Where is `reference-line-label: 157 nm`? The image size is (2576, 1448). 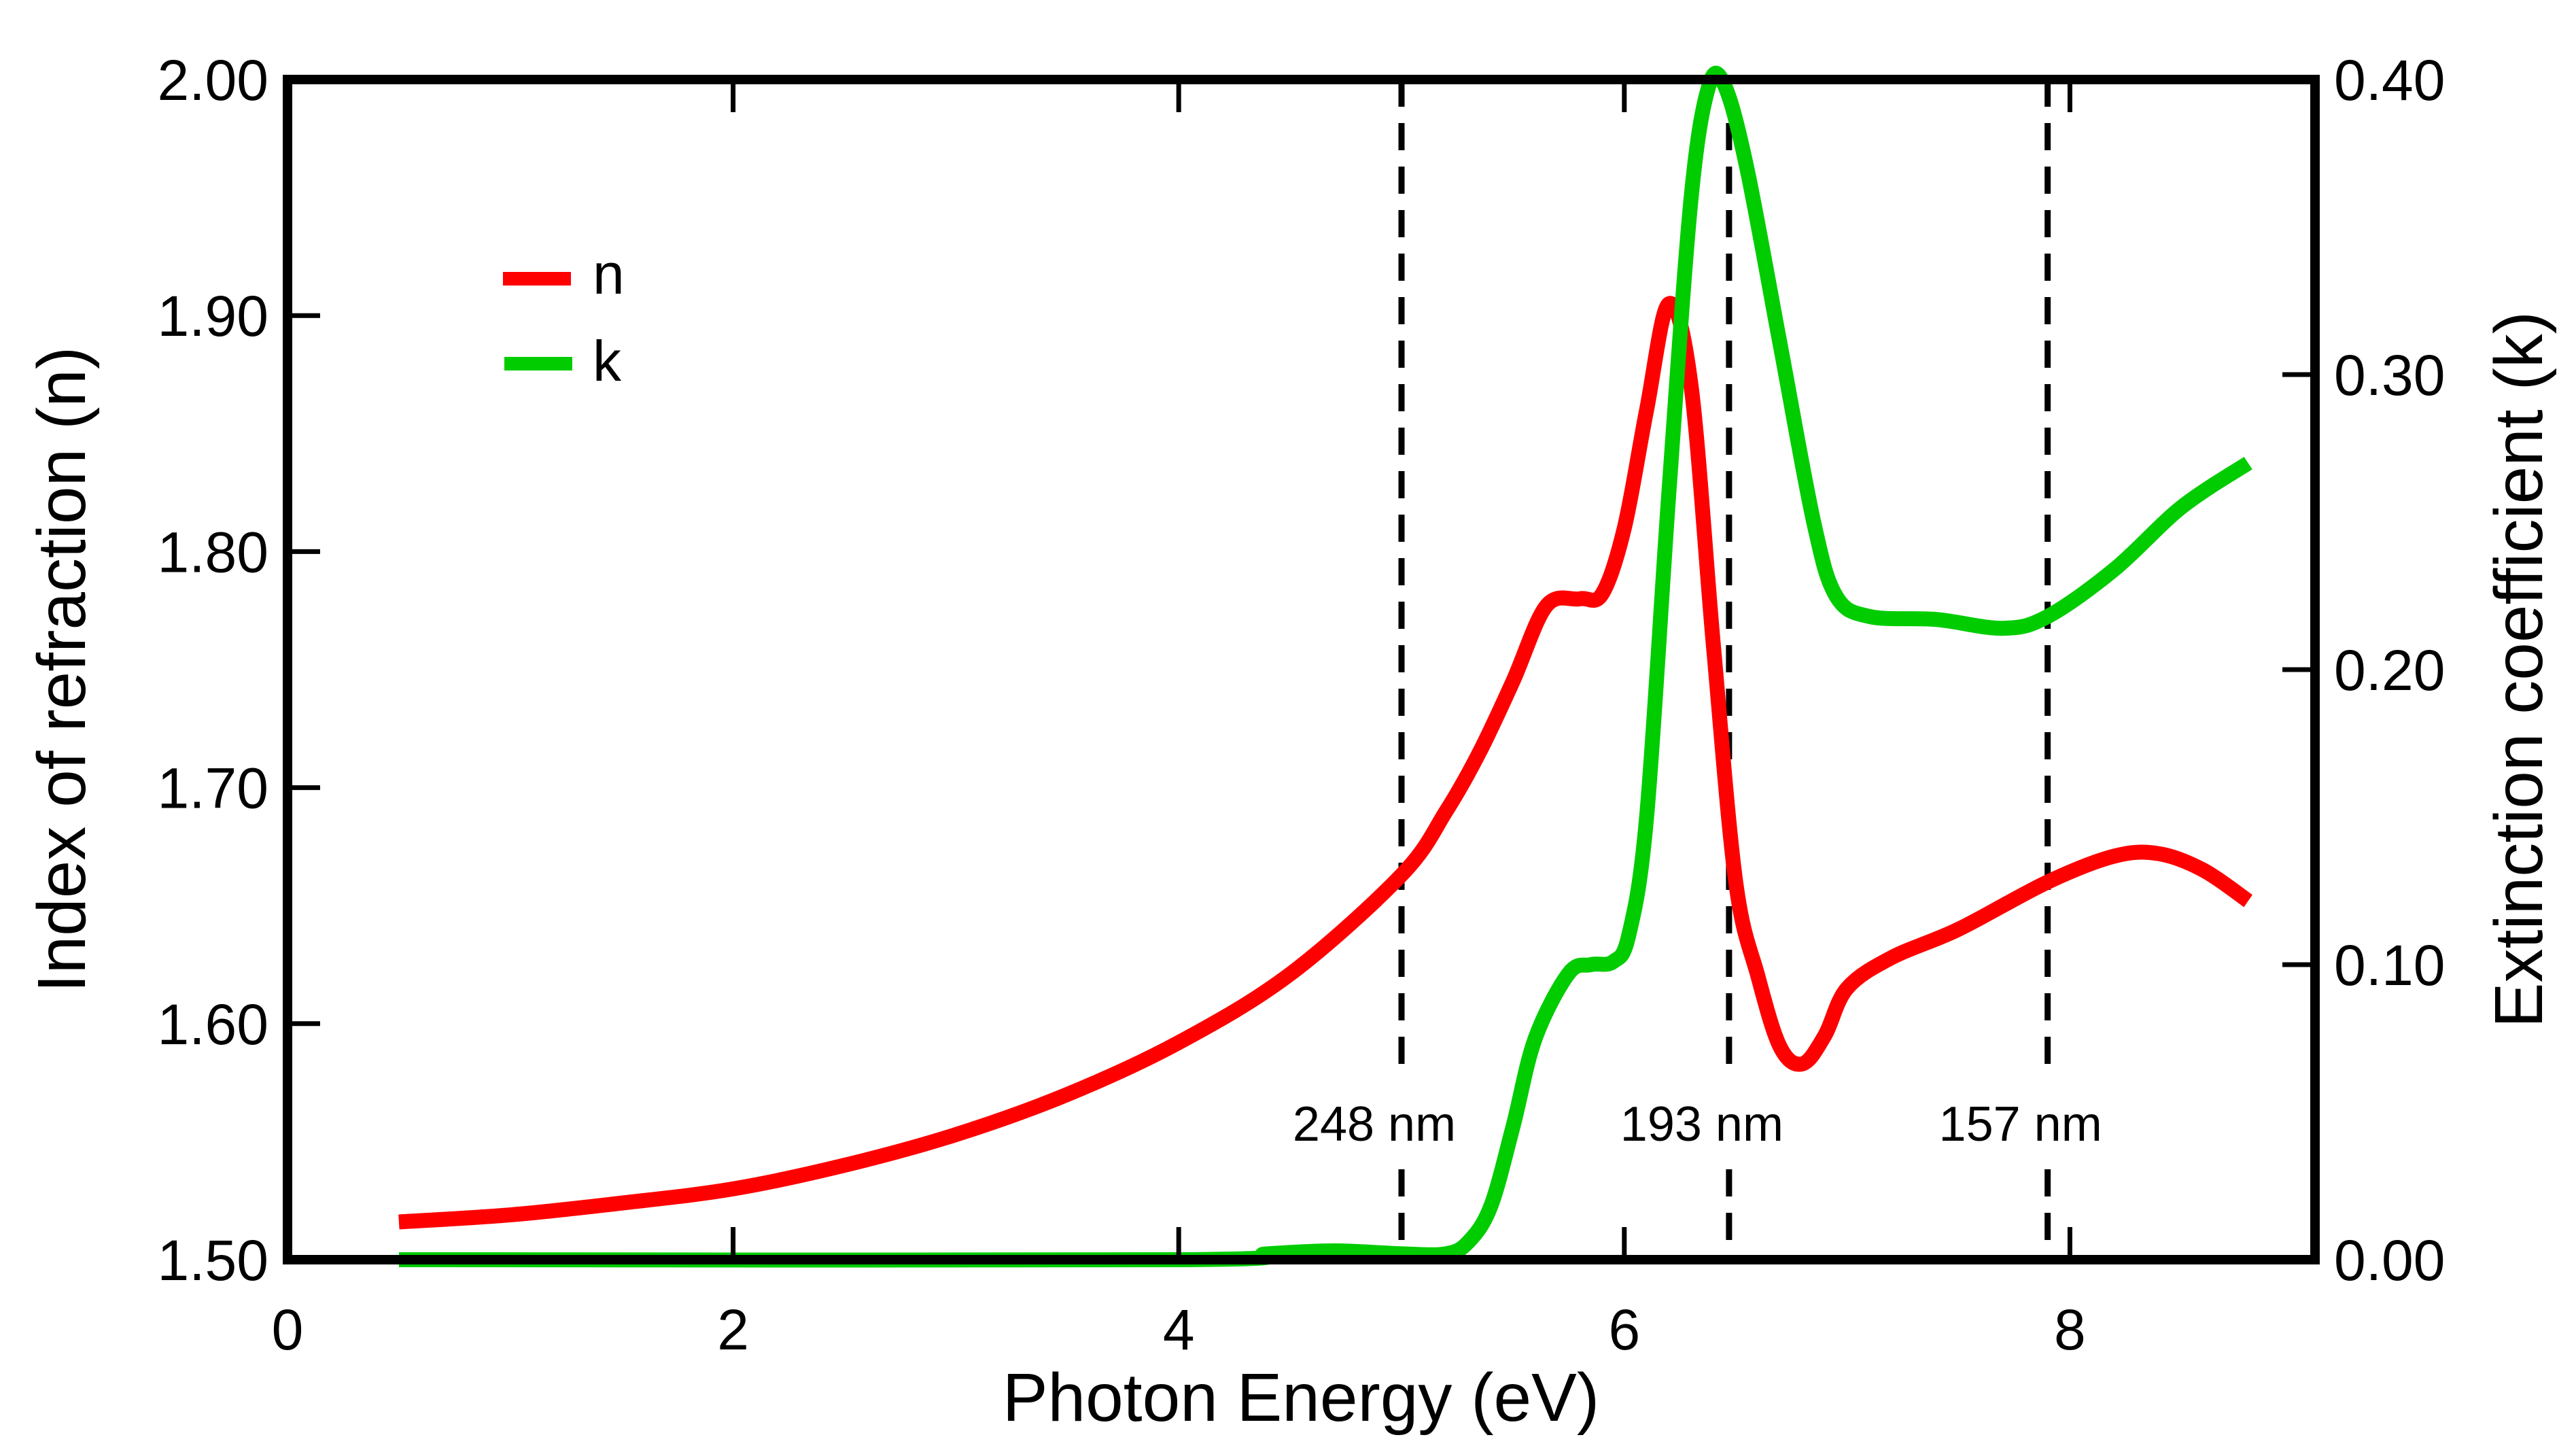 reference-line-label: 157 nm is located at coordinates (2020, 1125).